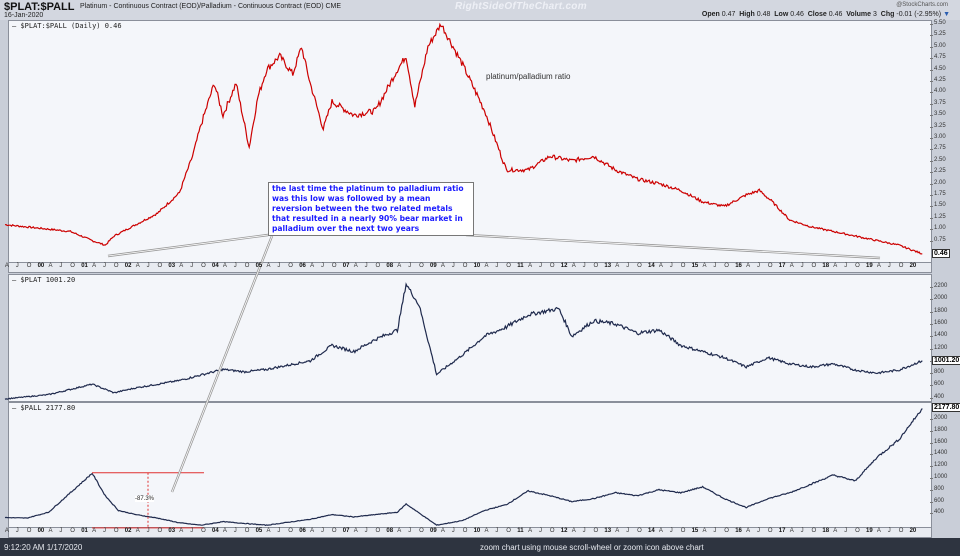  I want to click on ratio-annotation: platinum/palladium ratio, so click(528, 76).